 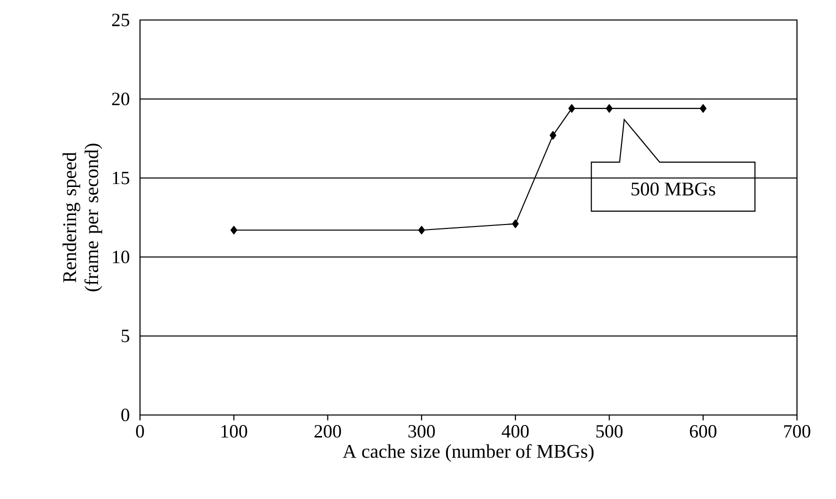 What do you see at coordinates (121, 20) in the screenshot?
I see `y-tick-label: 25` at bounding box center [121, 20].